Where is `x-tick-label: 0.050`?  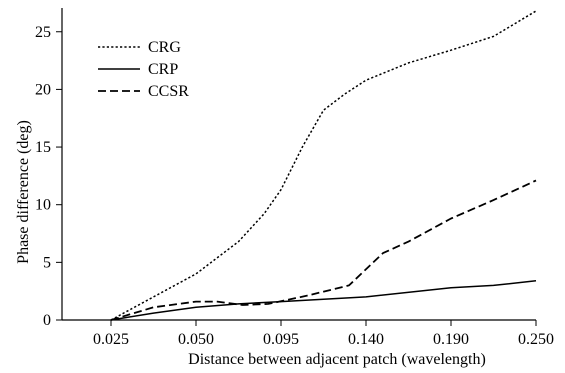
x-tick-label: 0.050 is located at coordinates (196, 339).